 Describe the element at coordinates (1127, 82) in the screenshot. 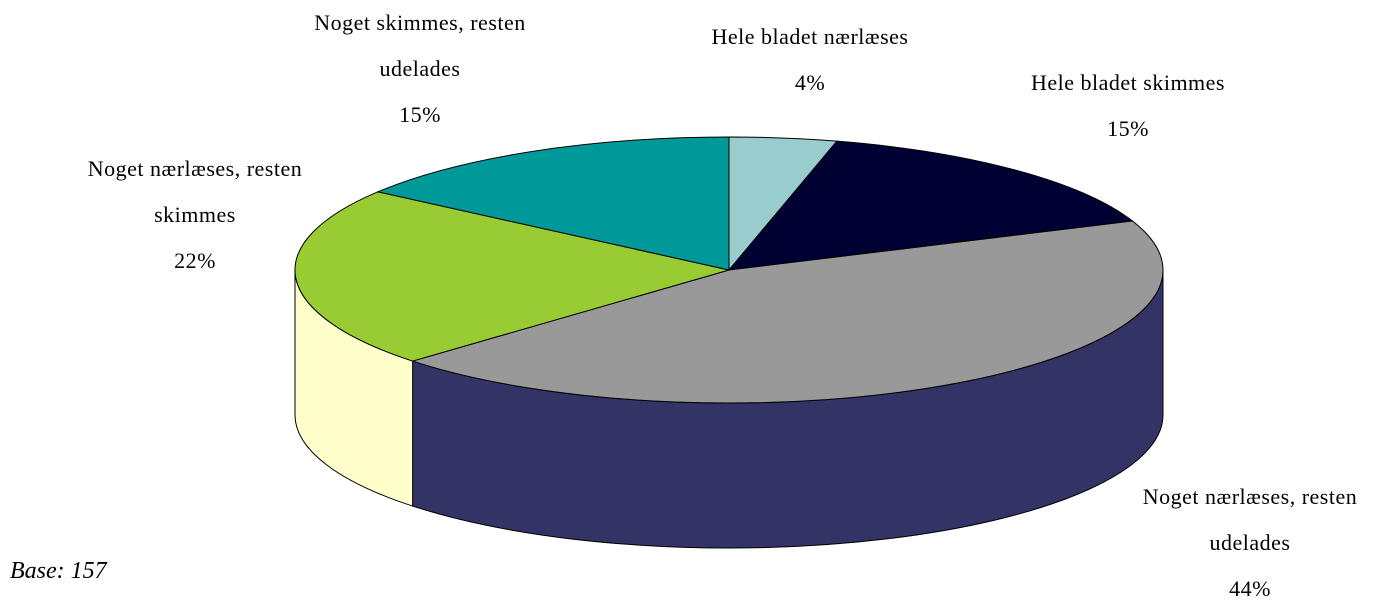

I see `category-label: Hele bladet skimmes` at that location.